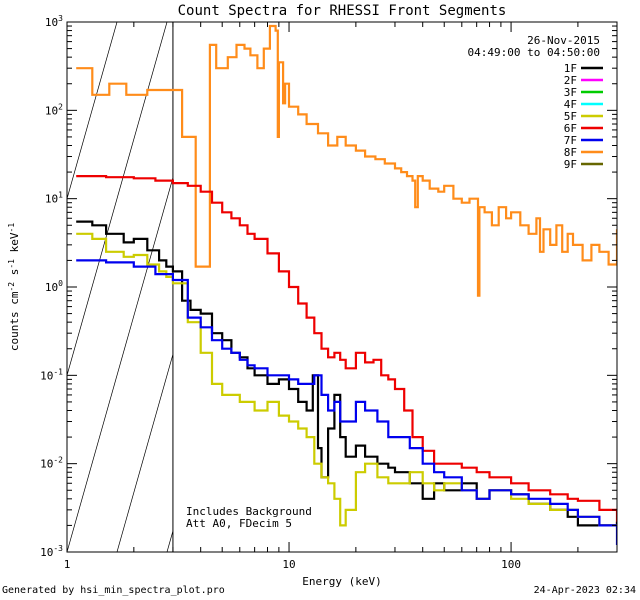 The image size is (640, 600). I want to click on y-tick-label: 10¹, so click(54, 198).